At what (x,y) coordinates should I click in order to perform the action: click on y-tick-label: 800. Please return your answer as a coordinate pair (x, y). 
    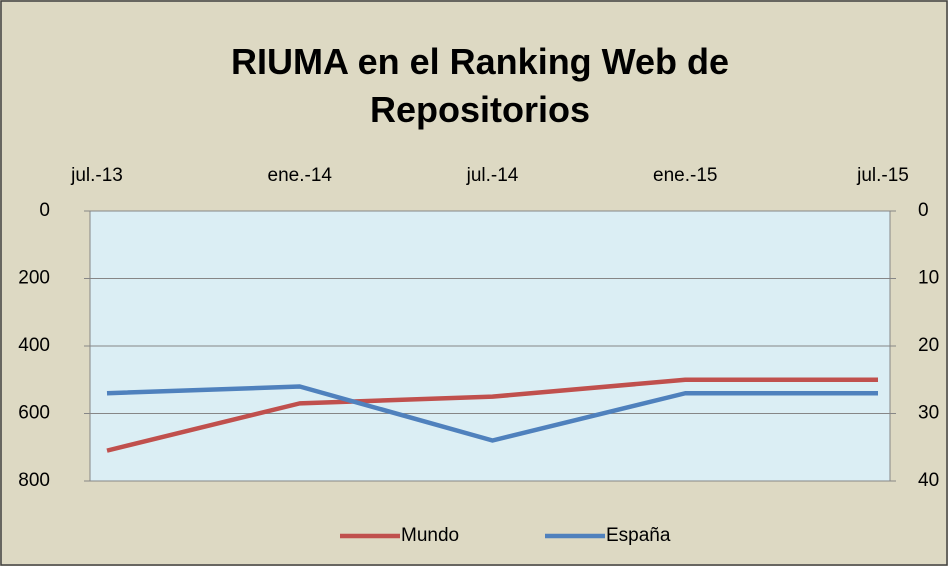
    Looking at the image, I should click on (34, 480).